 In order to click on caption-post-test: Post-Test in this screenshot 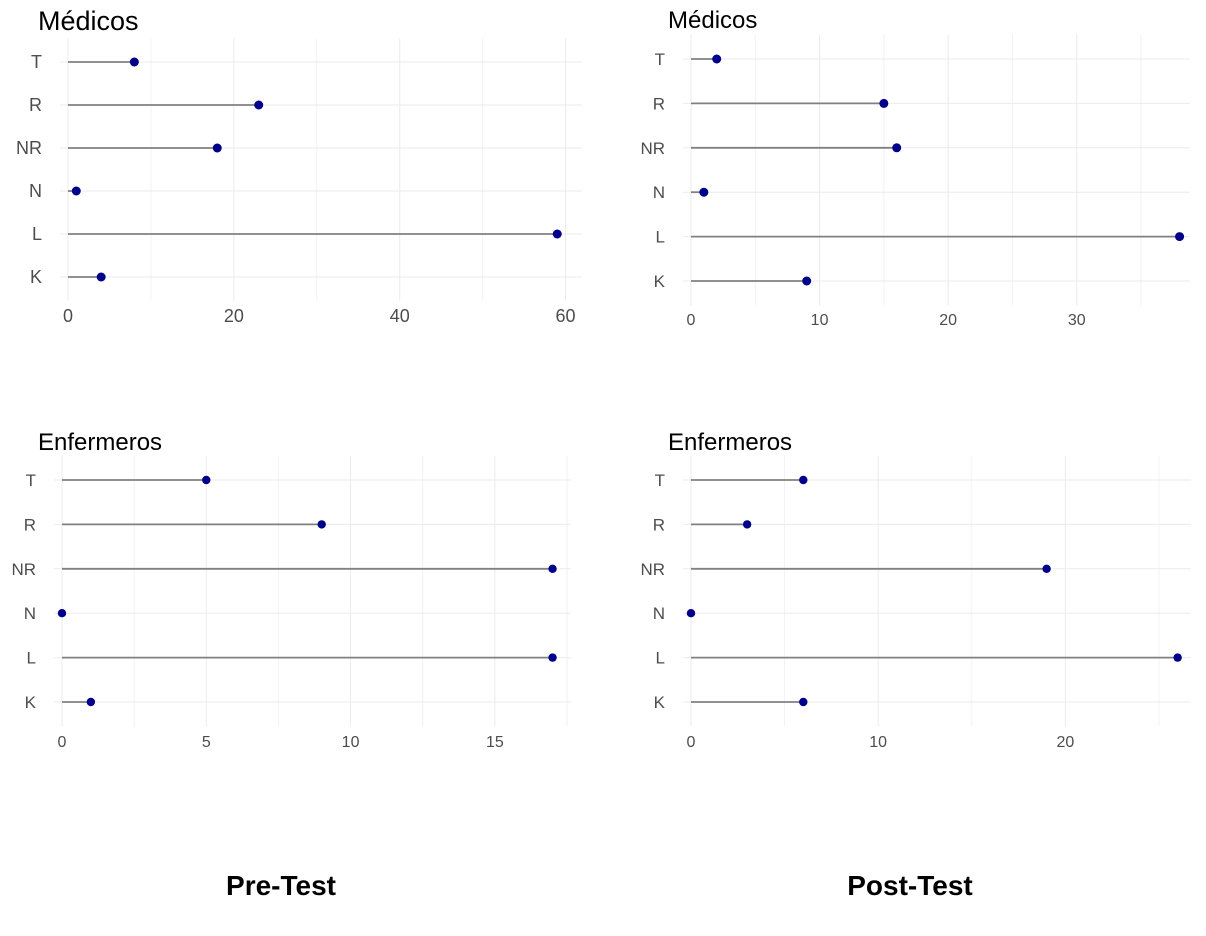, I will do `click(910, 885)`.